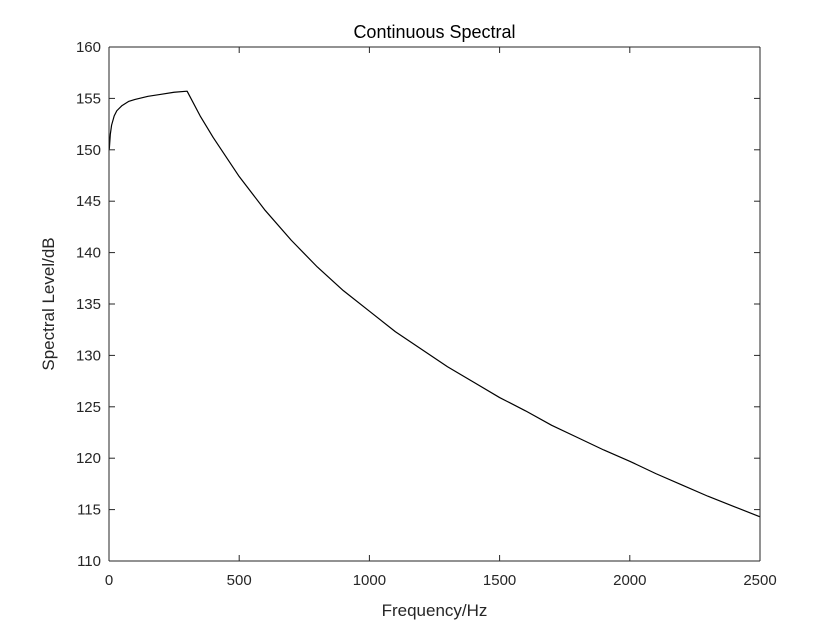  I want to click on y-tick-label: 125, so click(88, 407).